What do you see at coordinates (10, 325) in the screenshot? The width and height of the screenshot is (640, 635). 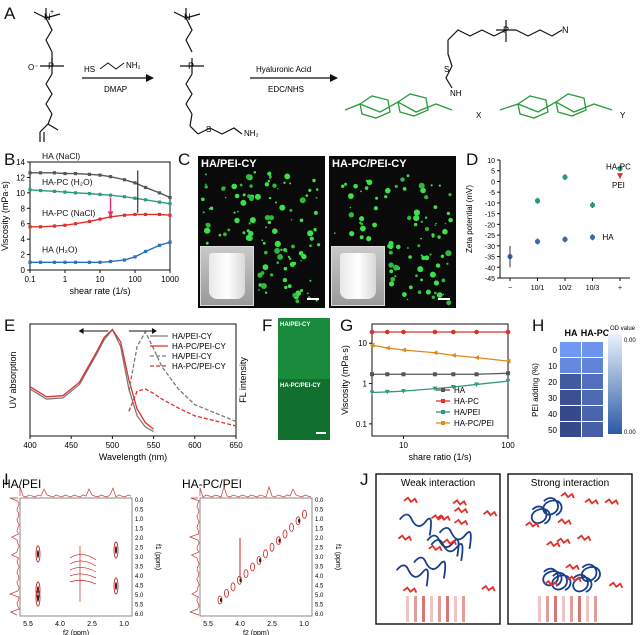 I see `panel-label-e: E` at bounding box center [10, 325].